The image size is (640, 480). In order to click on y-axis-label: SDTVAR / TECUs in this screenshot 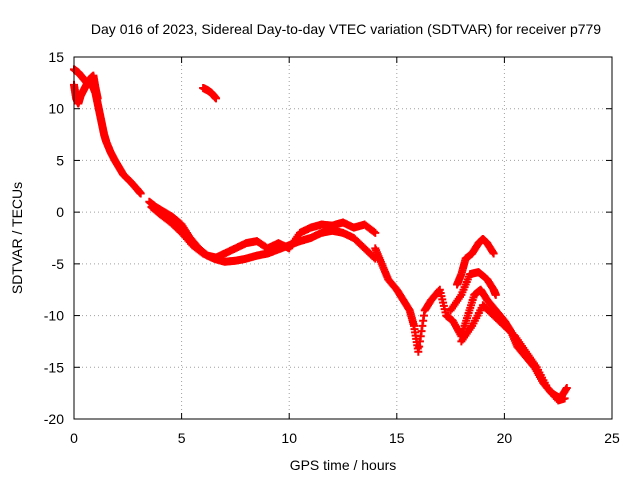, I will do `click(17, 238)`.